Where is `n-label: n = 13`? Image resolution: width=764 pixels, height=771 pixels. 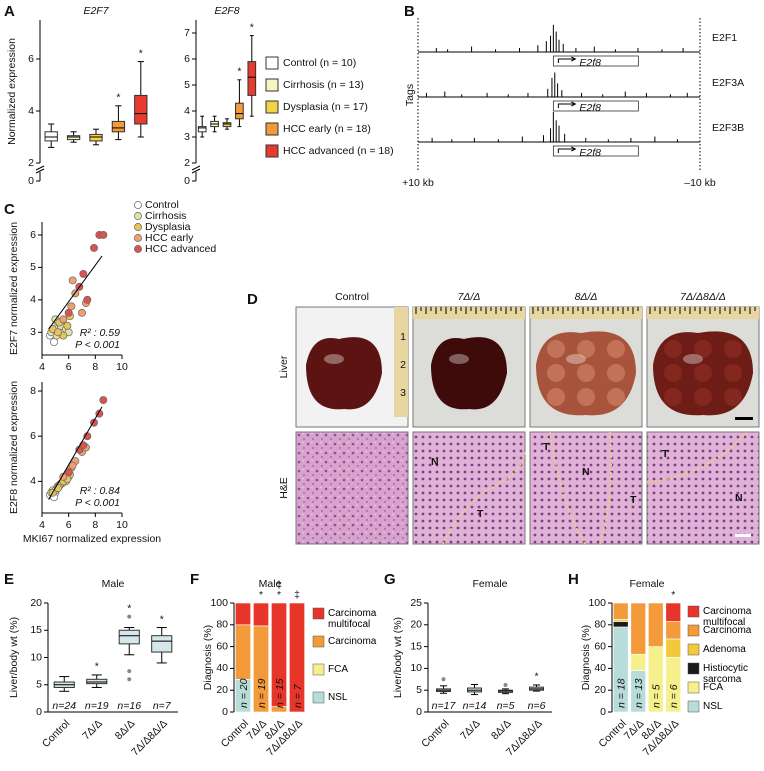
n-label: n = 13 is located at coordinates (639, 693).